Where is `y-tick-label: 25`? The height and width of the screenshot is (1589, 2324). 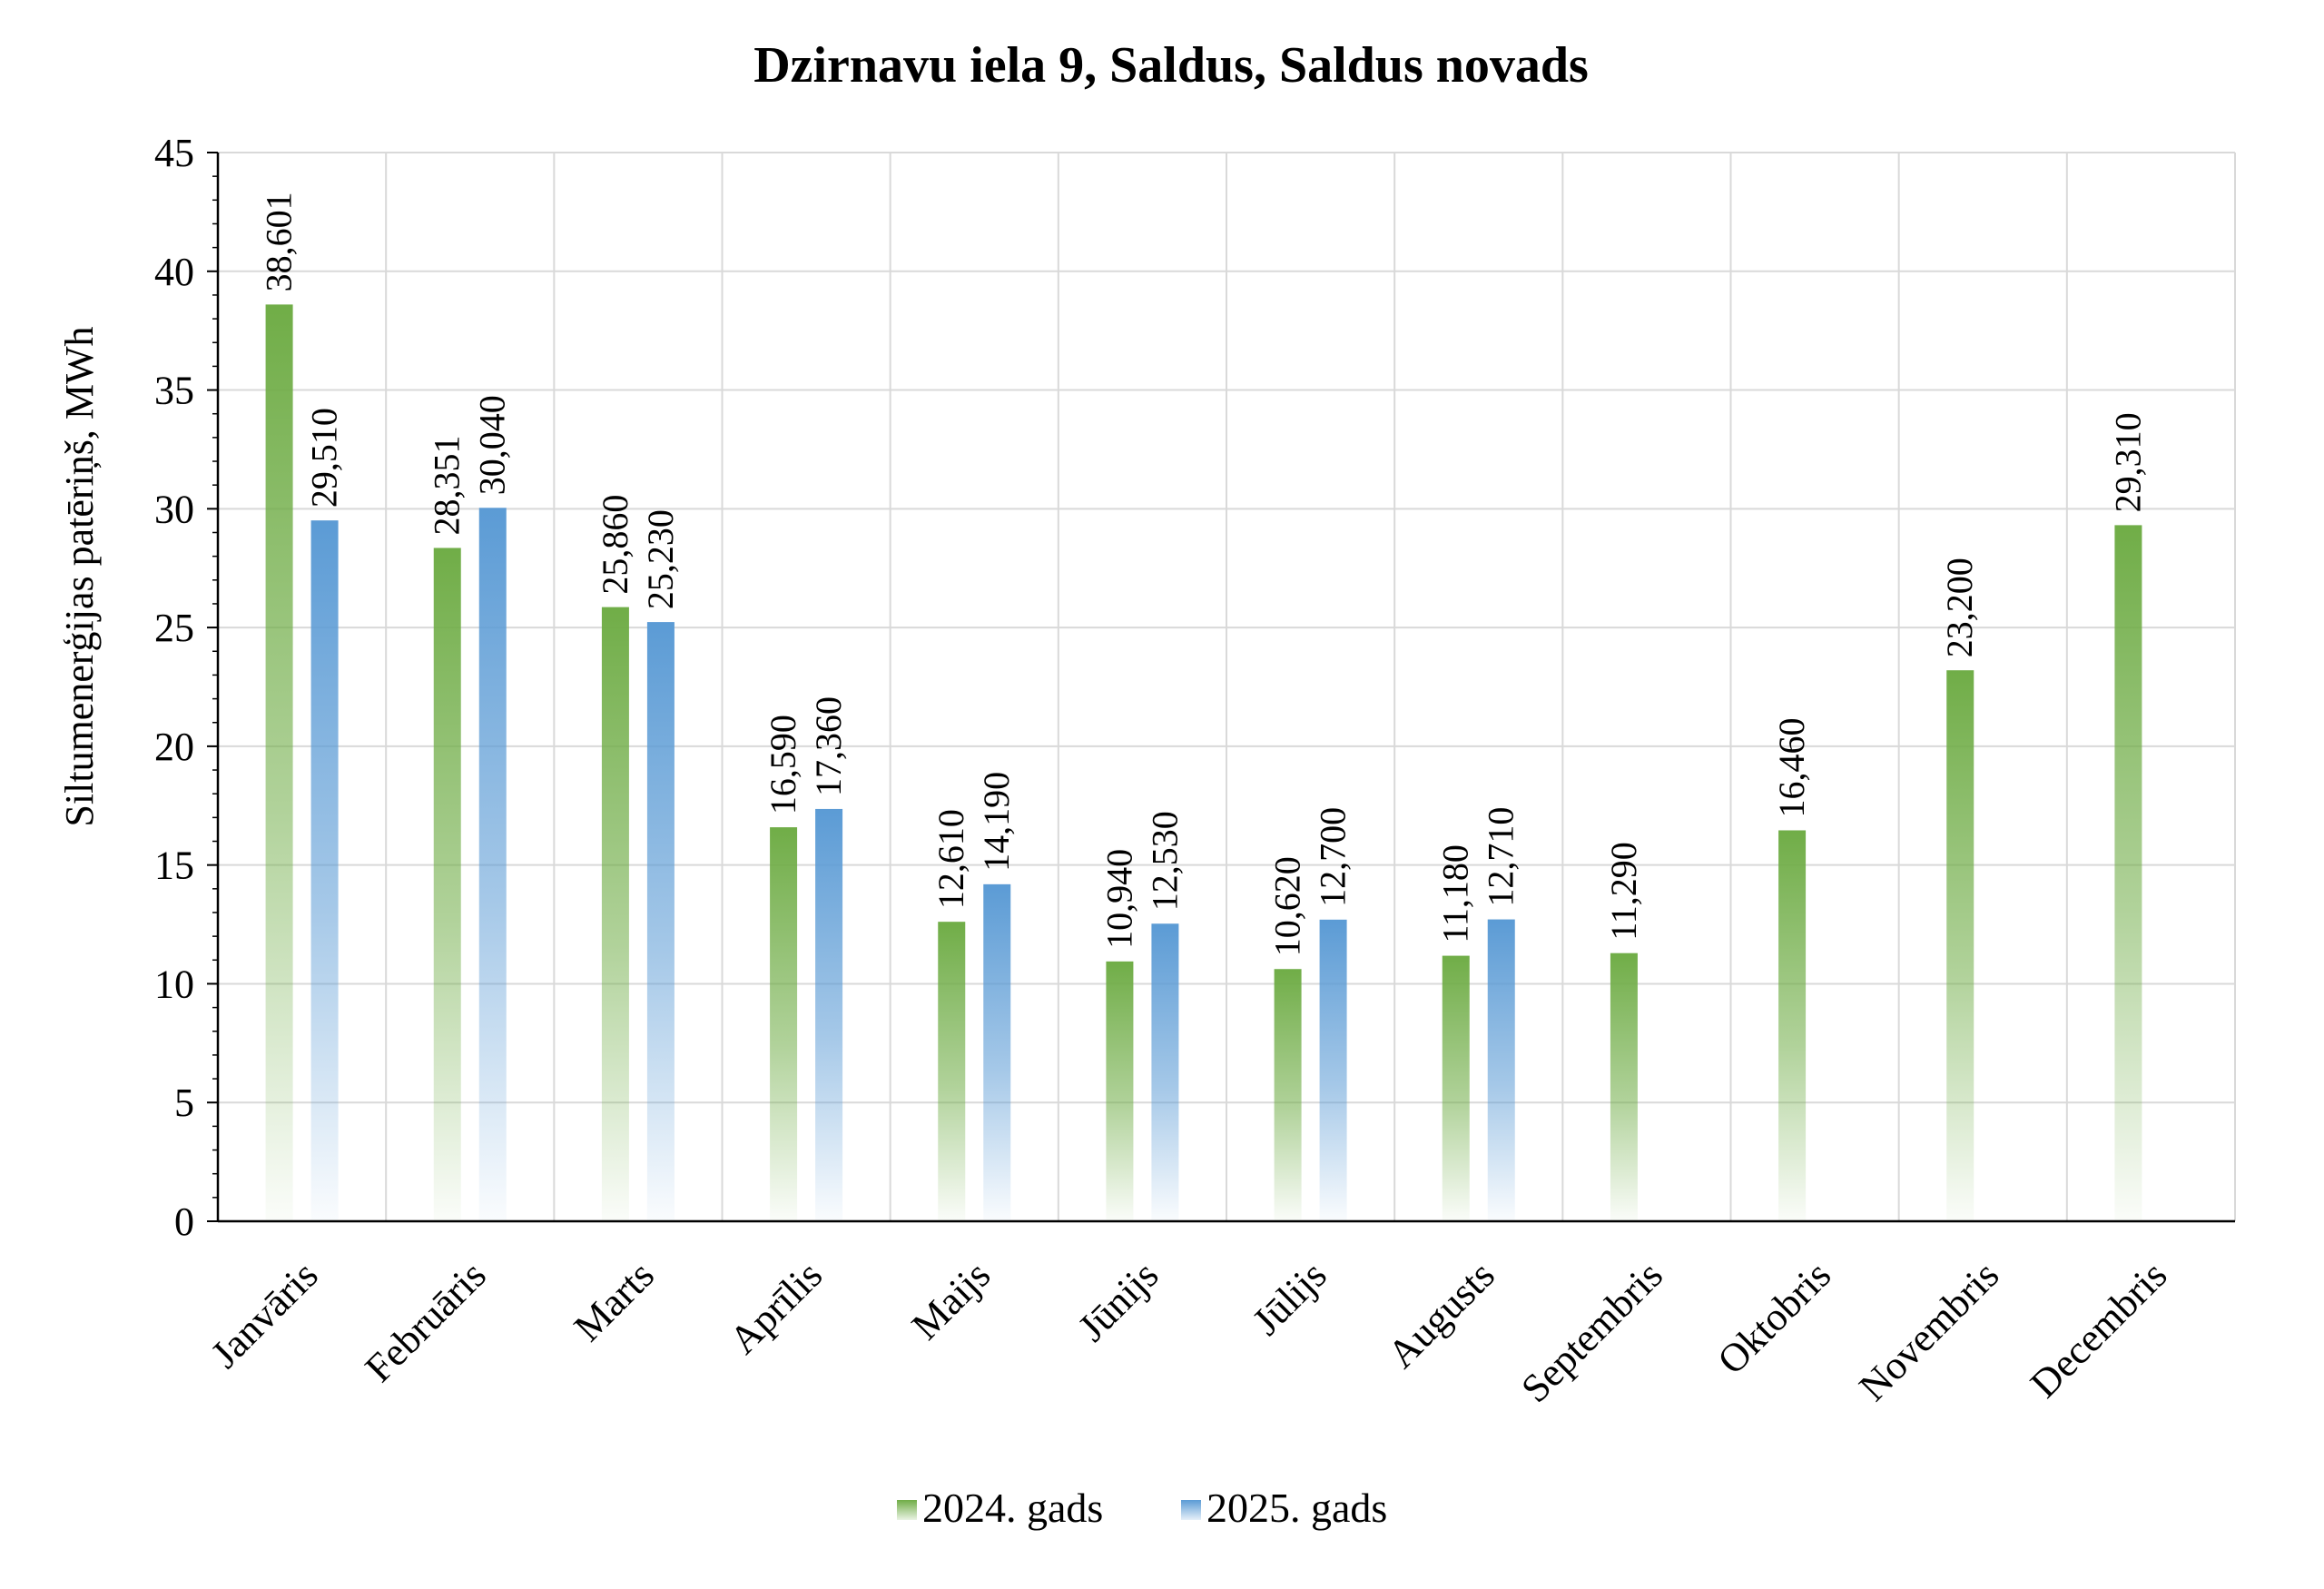
y-tick-label: 25 is located at coordinates (174, 628).